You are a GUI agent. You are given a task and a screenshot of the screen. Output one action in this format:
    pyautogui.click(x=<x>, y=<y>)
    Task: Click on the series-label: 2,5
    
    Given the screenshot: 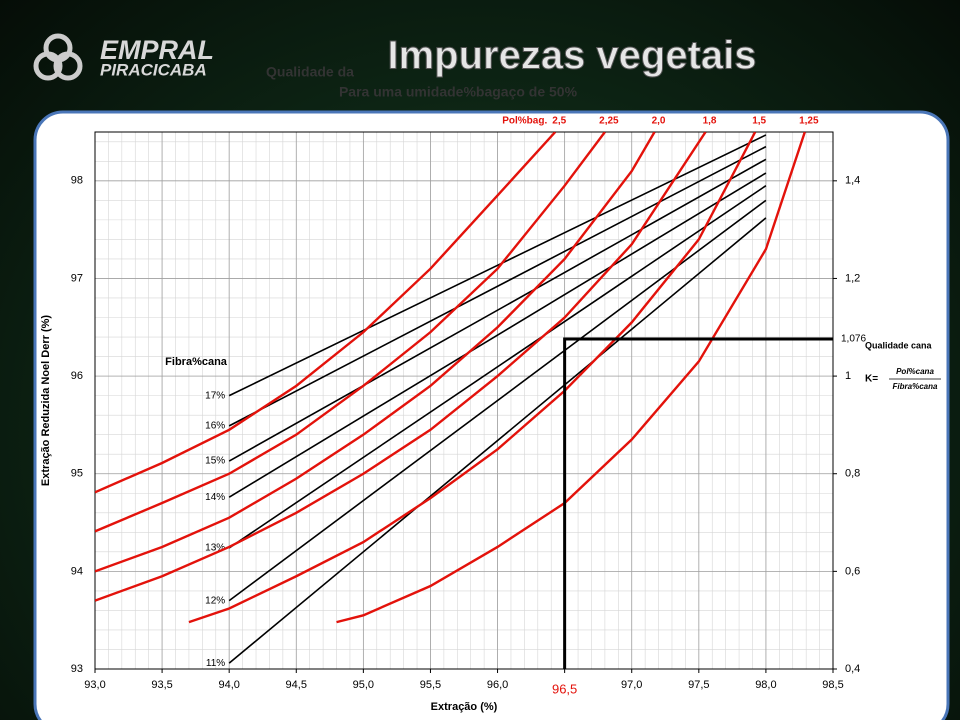 What is the action you would take?
    pyautogui.click(x=559, y=121)
    